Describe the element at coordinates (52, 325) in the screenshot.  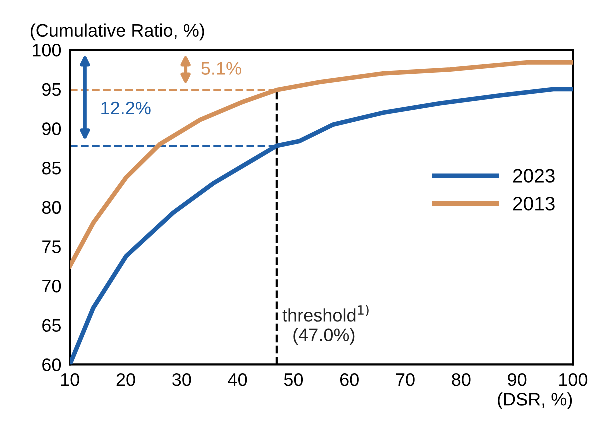
I see `y-tick-label: 65` at that location.